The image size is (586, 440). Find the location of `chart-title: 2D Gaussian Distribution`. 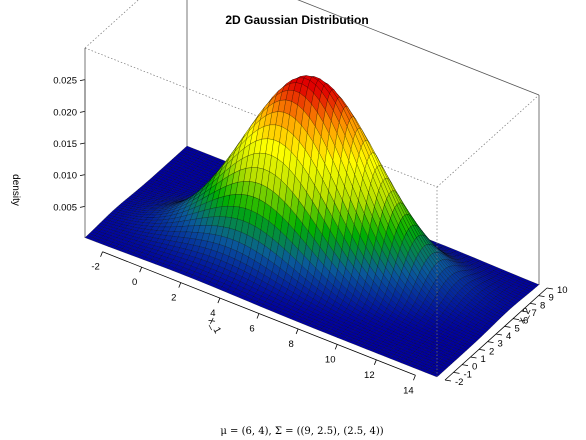

chart-title: 2D Gaussian Distribution is located at coordinates (296, 20).